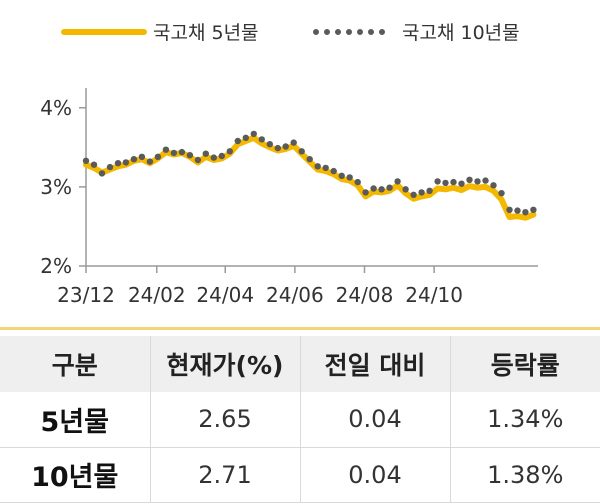 The image size is (600, 504). What do you see at coordinates (56, 266) in the screenshot?
I see `y-tick-label: 2%` at bounding box center [56, 266].